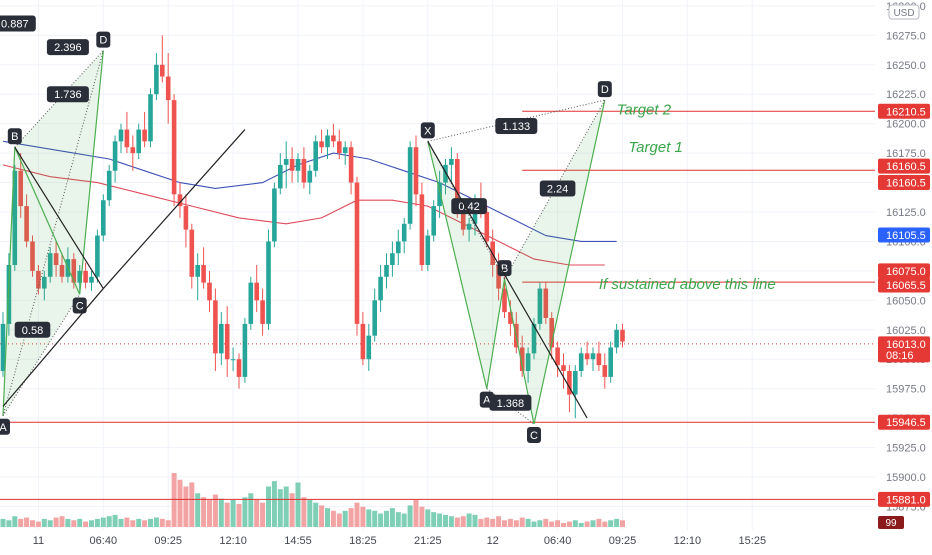  I want to click on price-axis-tag-text: 16013.0, so click(906, 345).